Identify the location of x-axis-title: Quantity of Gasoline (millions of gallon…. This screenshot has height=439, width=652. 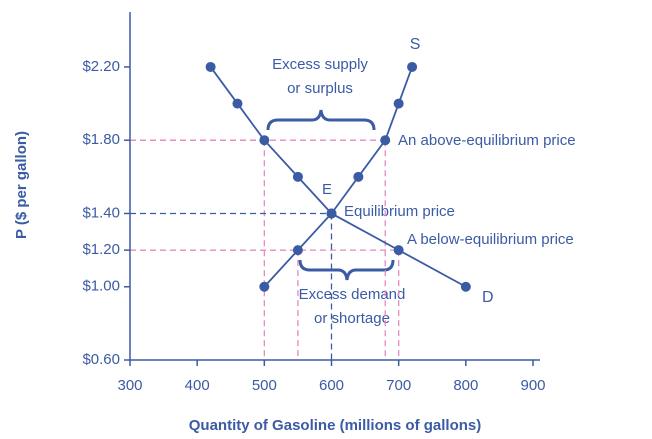
(335, 425).